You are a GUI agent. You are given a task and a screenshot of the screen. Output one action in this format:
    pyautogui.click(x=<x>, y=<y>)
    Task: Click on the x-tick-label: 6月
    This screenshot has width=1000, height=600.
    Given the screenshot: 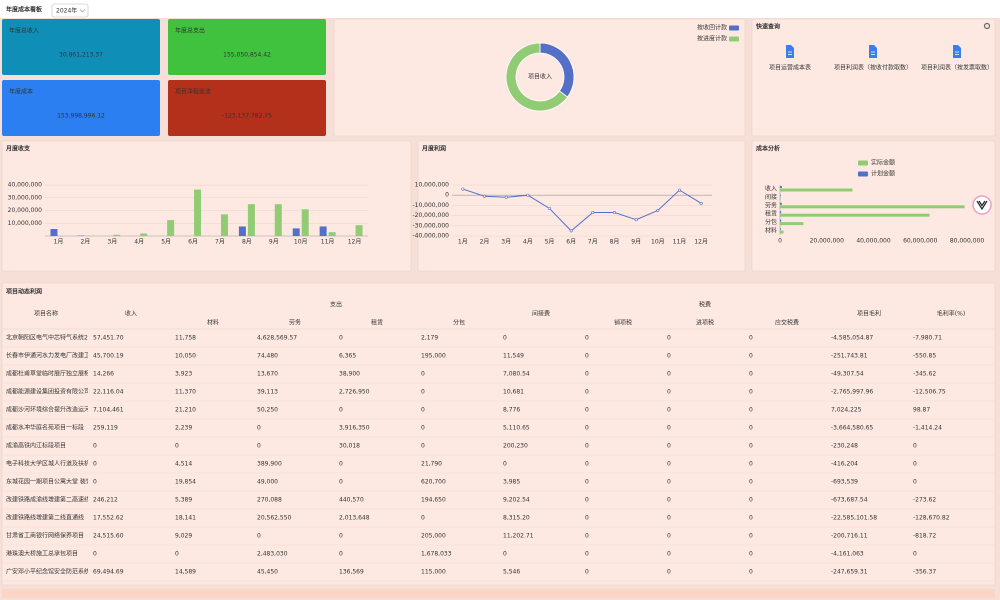 What is the action you would take?
    pyautogui.click(x=571, y=242)
    